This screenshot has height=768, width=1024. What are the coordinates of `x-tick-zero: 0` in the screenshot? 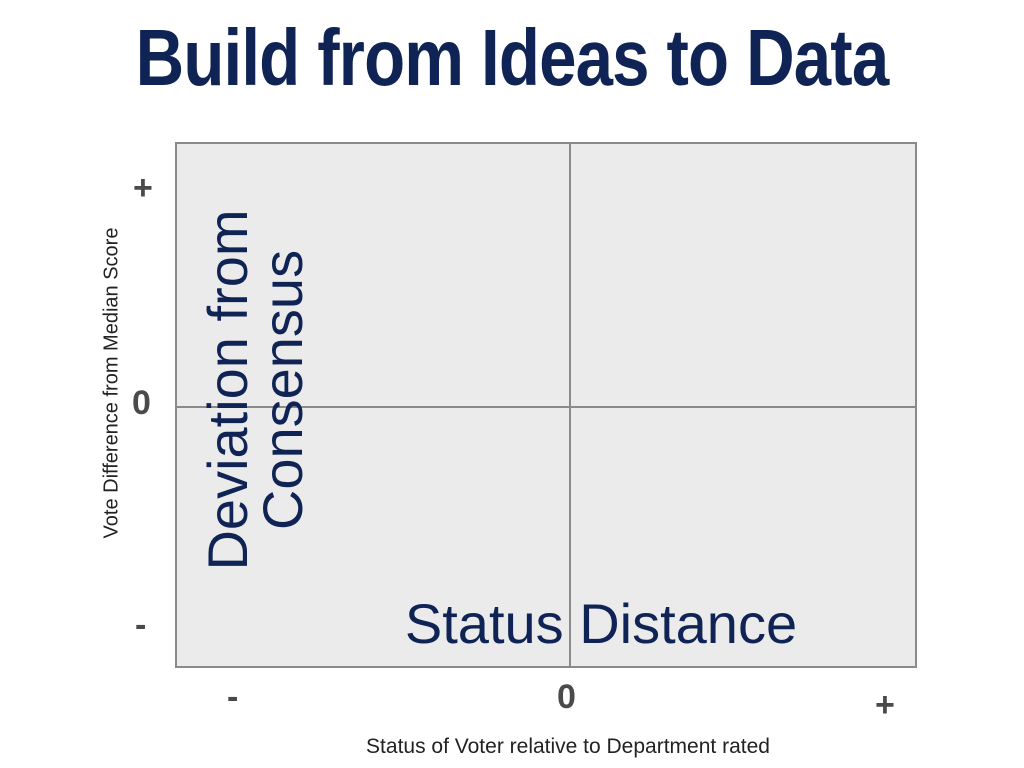 It's located at (566, 697).